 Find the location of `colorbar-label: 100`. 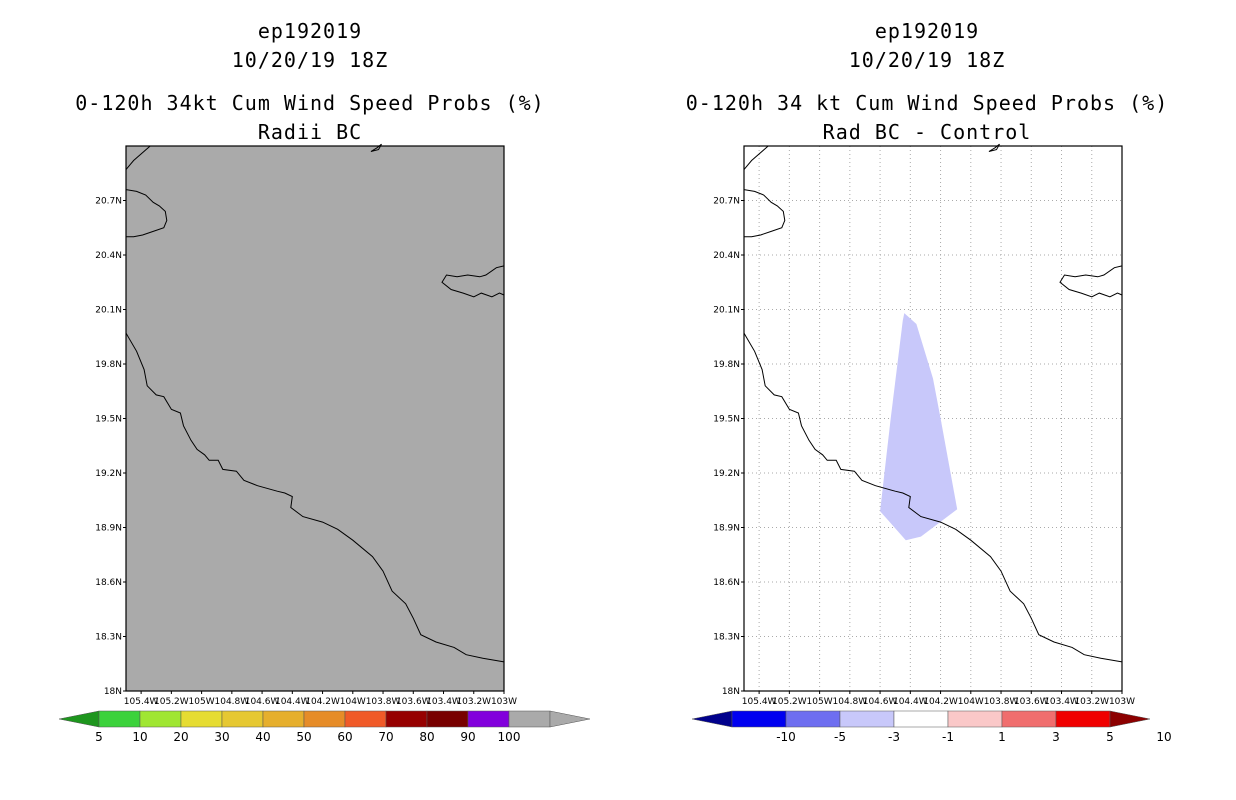

colorbar-label: 100 is located at coordinates (509, 737).